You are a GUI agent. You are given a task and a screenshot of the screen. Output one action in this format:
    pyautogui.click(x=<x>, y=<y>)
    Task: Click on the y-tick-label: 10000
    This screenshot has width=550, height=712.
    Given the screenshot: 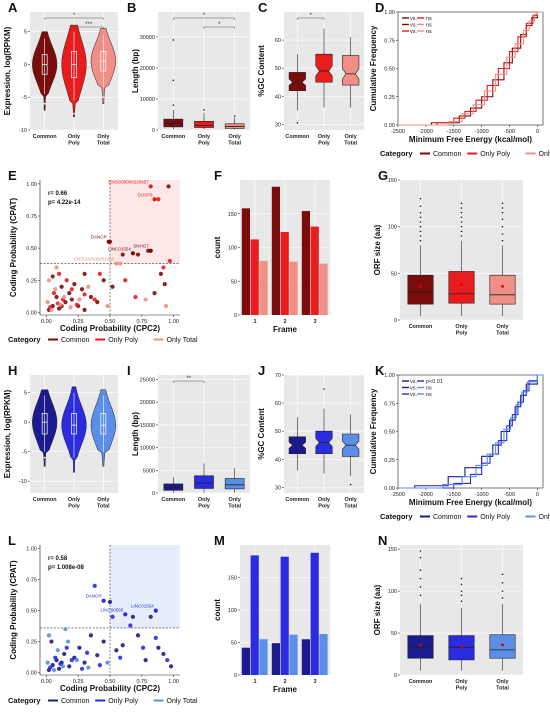 What is the action you would take?
    pyautogui.click(x=147, y=100)
    